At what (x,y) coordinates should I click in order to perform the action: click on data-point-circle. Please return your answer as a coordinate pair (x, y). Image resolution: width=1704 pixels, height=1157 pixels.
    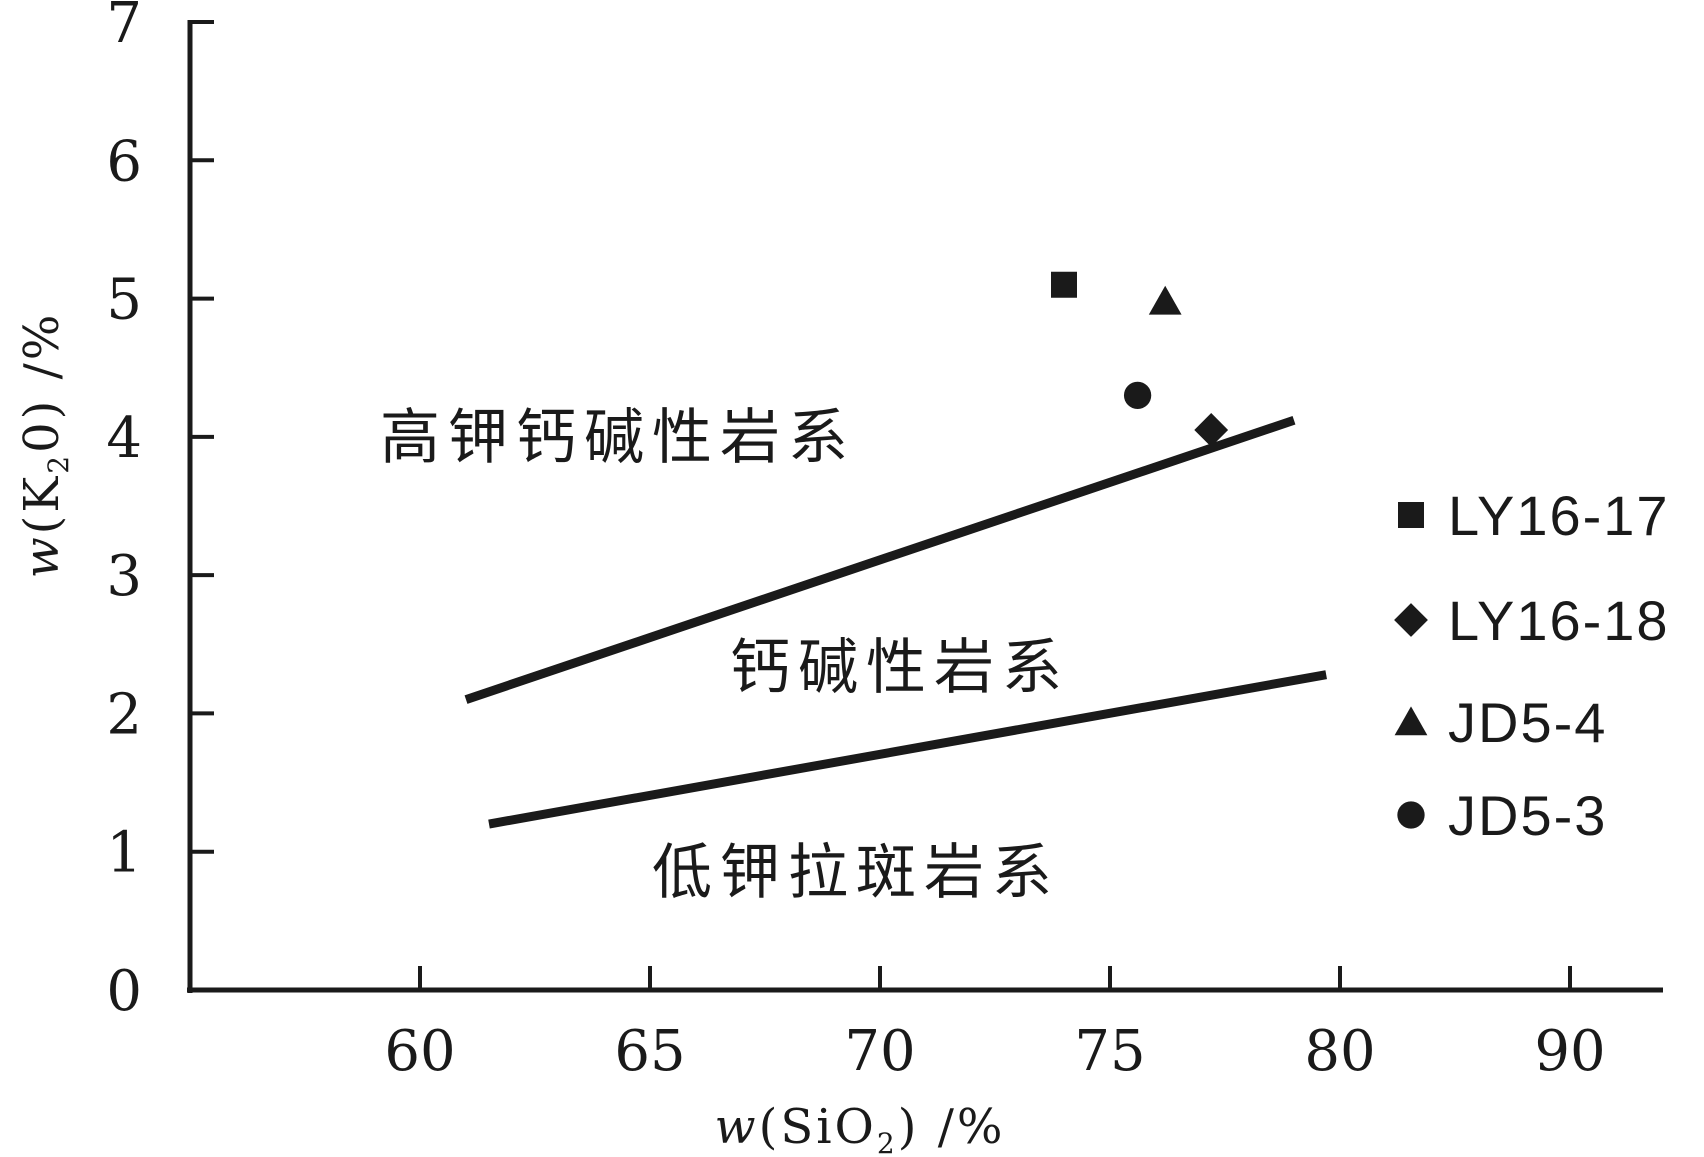
    Looking at the image, I should click on (1137, 395).